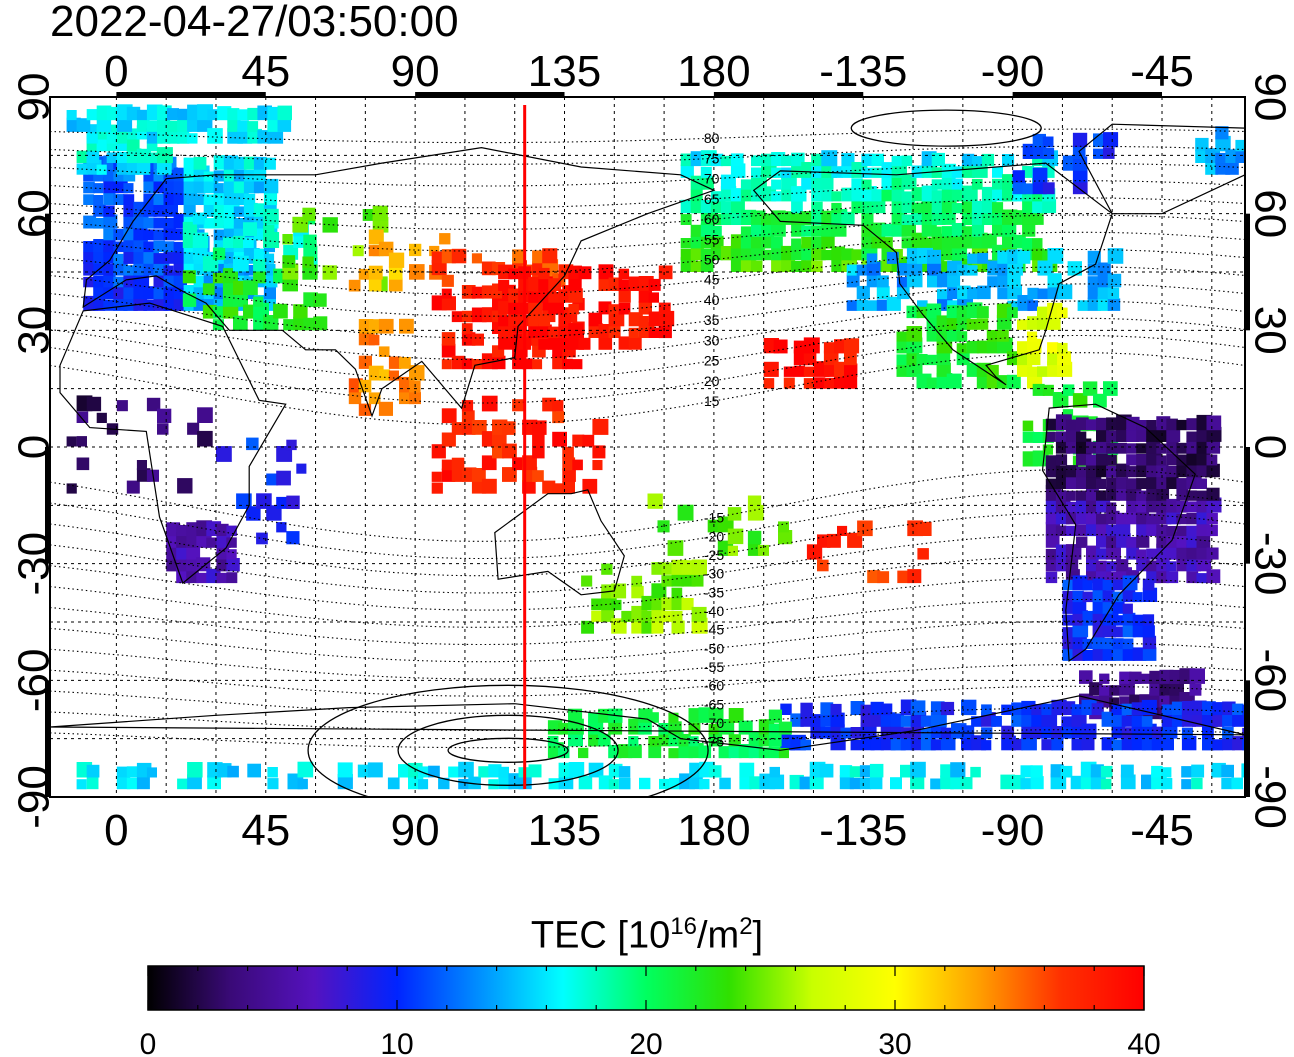 The height and width of the screenshot is (1057, 1294). I want to click on colorbar-tick-label: 0, so click(148, 1042).